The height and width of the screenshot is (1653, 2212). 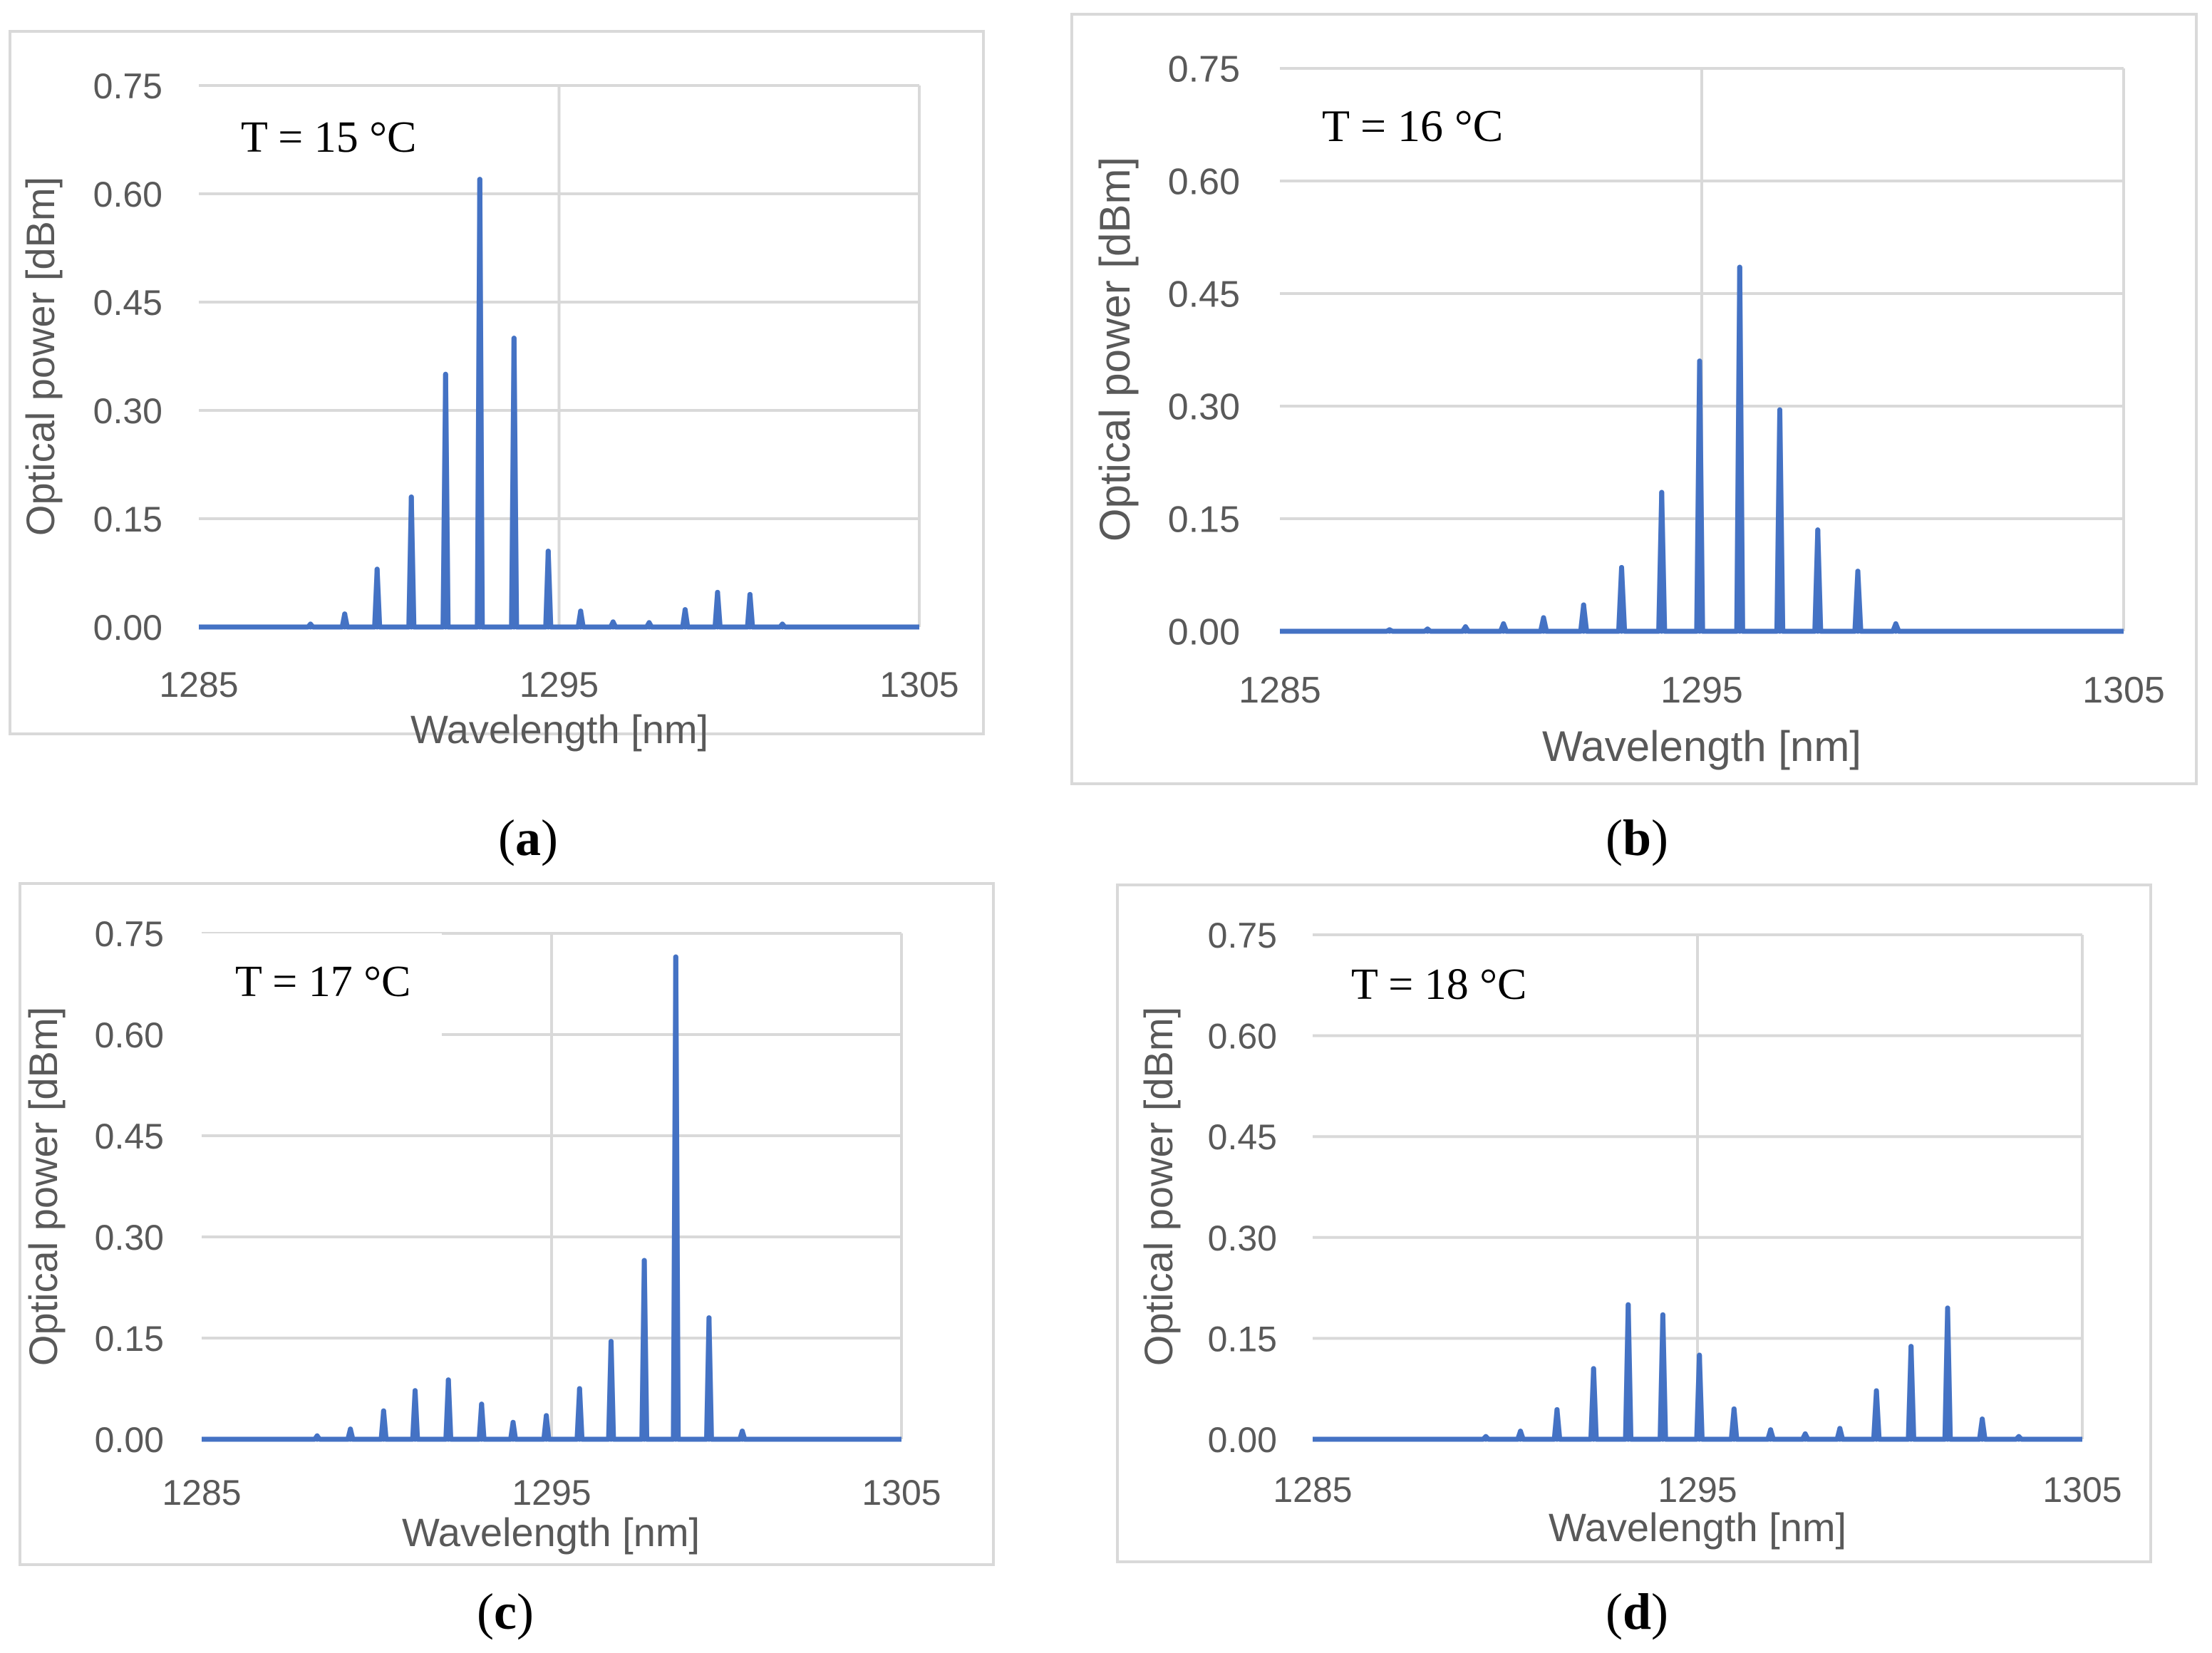 I want to click on panel-caption: (d), so click(x=1637, y=1611).